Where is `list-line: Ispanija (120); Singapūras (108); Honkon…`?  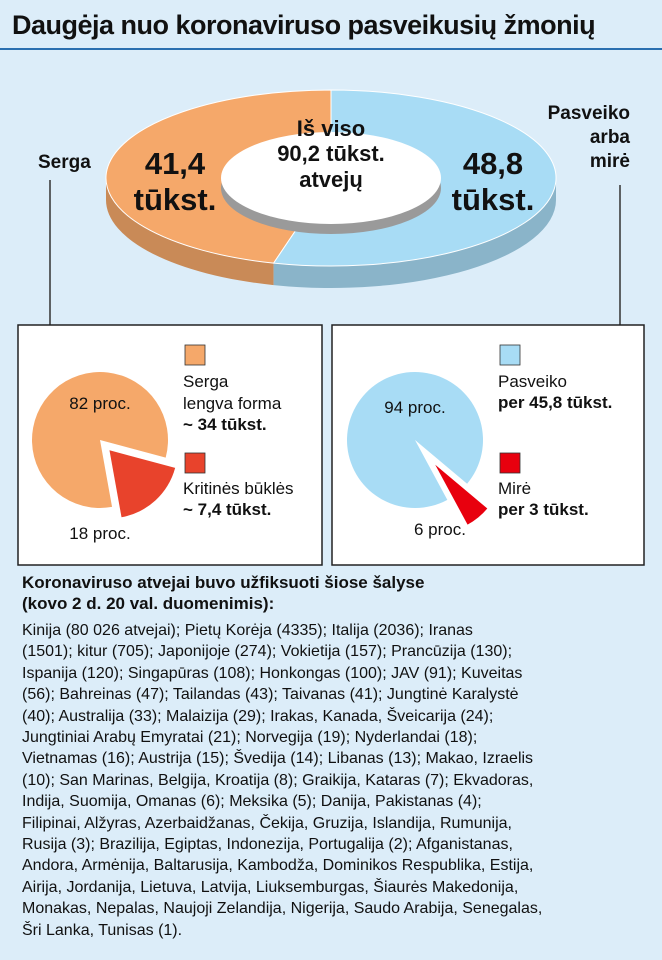
list-line: Ispanija (120); Singapūras (108); Honkon… is located at coordinates (272, 673).